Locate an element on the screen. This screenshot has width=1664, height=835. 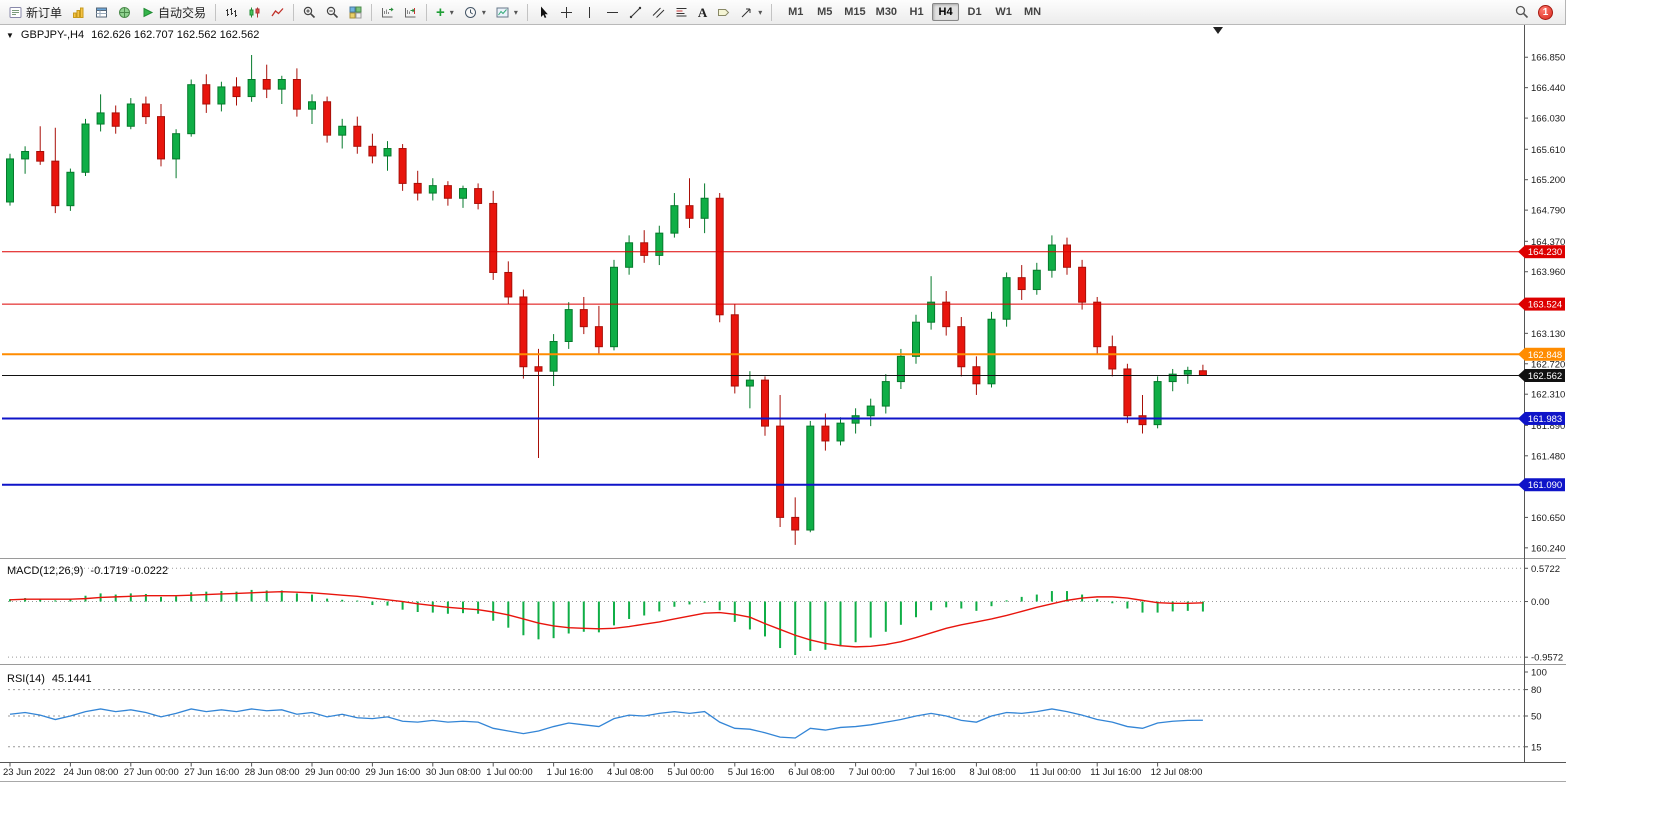
candle-chart-button is located at coordinates (254, 12).